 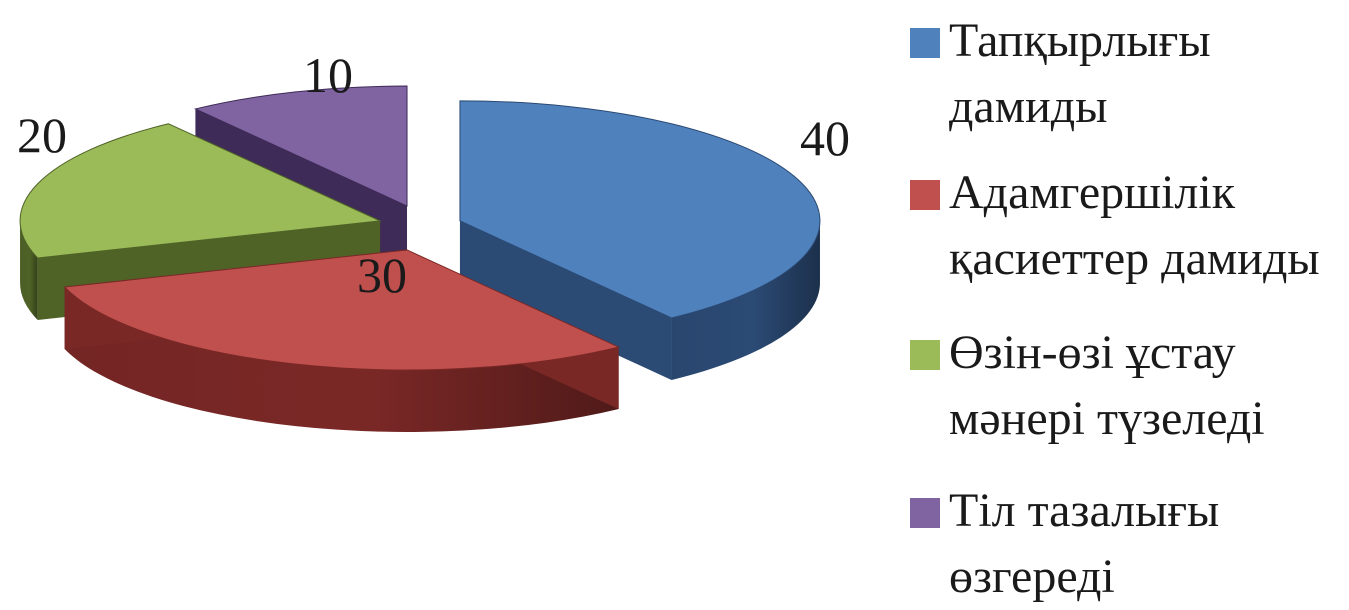 What do you see at coordinates (42, 135) in the screenshot?
I see `data-label-2: 20` at bounding box center [42, 135].